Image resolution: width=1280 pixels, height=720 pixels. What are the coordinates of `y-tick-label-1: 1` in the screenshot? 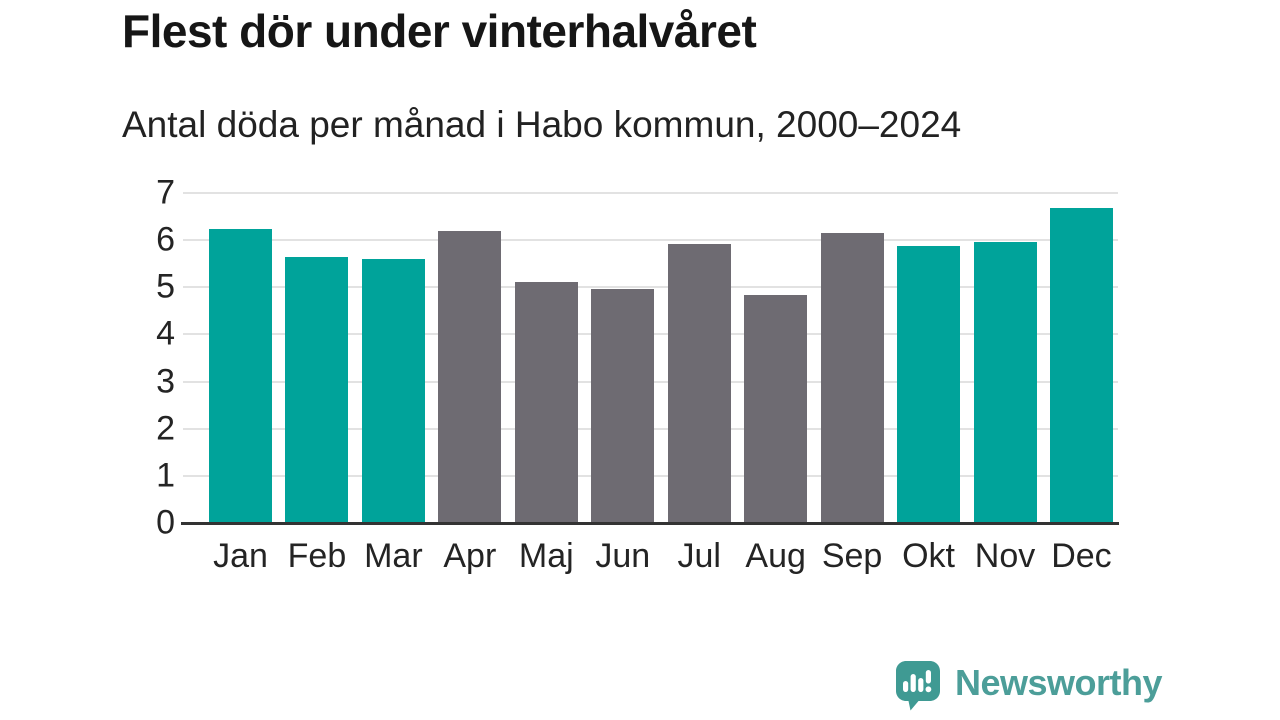 It's located at (165, 475).